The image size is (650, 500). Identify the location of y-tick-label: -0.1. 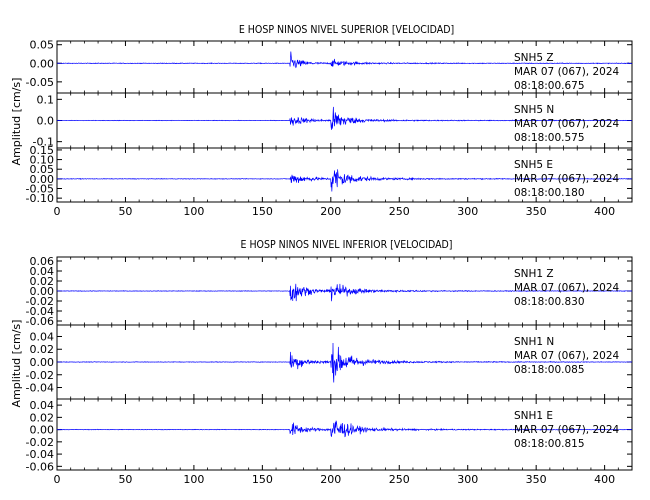
(43, 142).